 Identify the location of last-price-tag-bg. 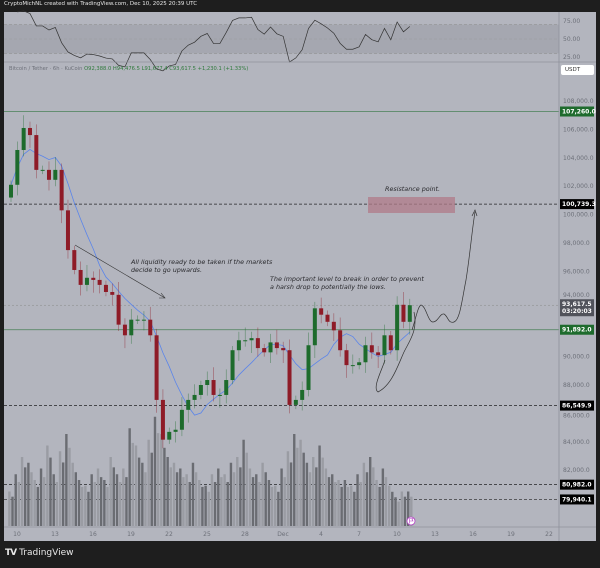
(577, 308).